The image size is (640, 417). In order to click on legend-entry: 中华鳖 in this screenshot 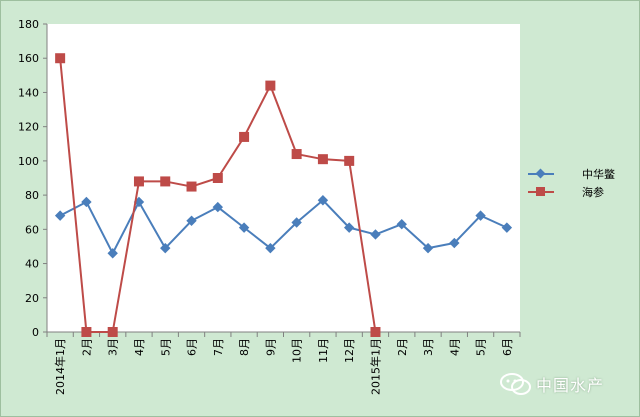, I will do `click(578, 174)`.